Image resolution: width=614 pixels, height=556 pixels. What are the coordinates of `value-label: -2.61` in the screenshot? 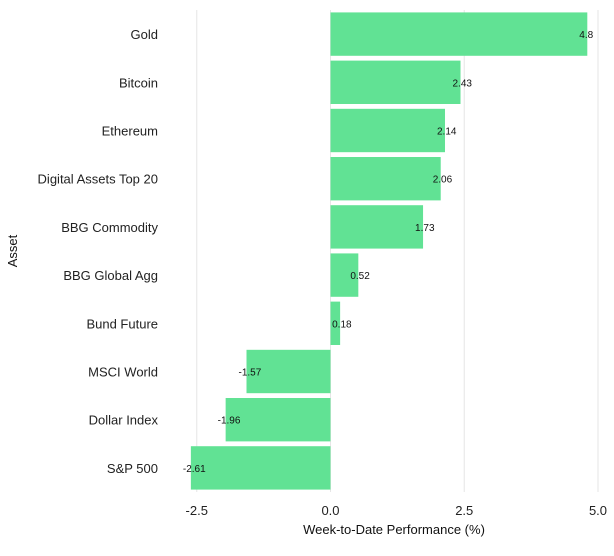 It's located at (194, 469).